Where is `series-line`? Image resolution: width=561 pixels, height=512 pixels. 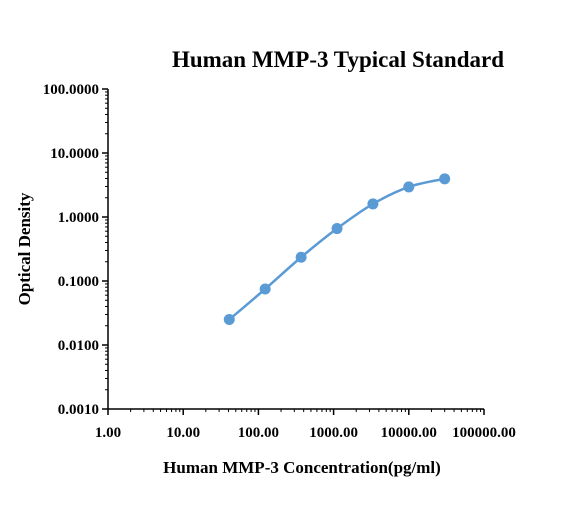 series-line is located at coordinates (336, 249).